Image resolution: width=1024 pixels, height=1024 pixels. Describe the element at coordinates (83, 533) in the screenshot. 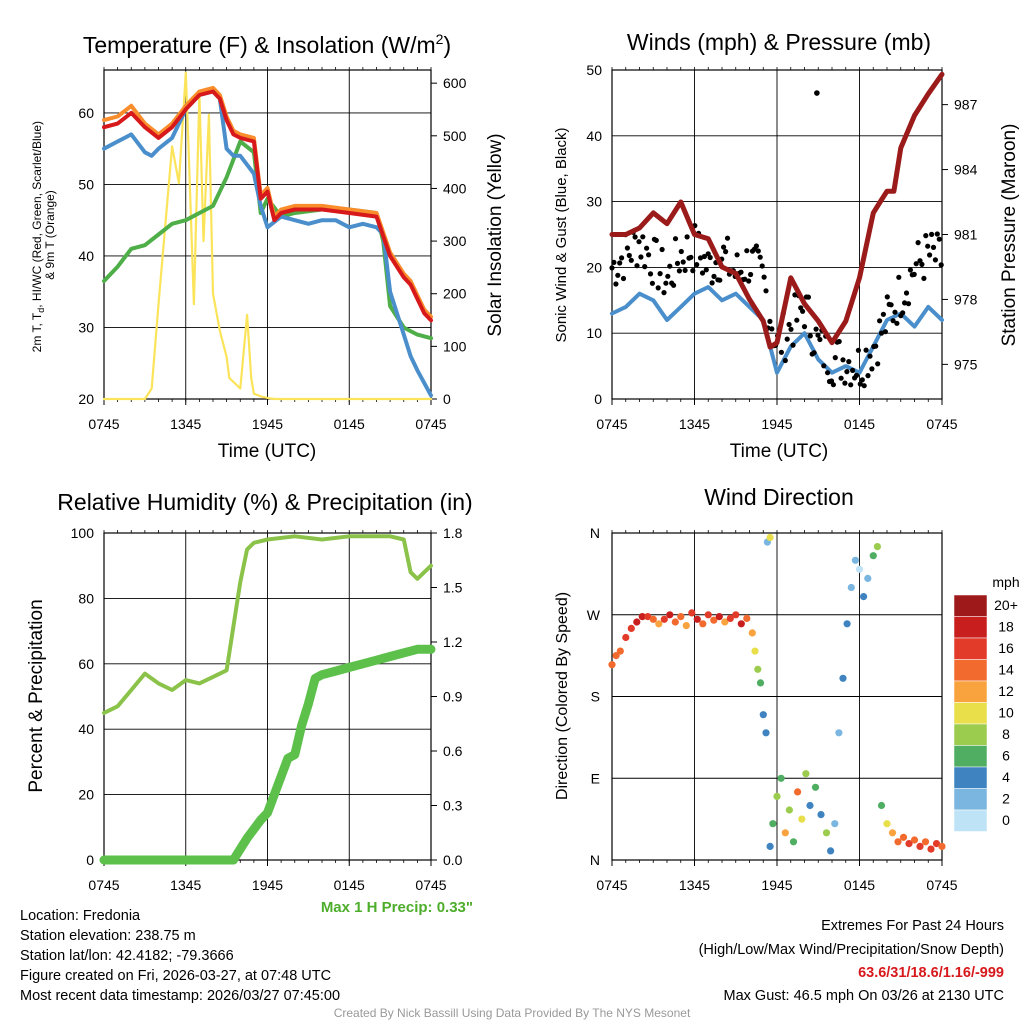

I see `humidity-y-tick-label: 100` at that location.